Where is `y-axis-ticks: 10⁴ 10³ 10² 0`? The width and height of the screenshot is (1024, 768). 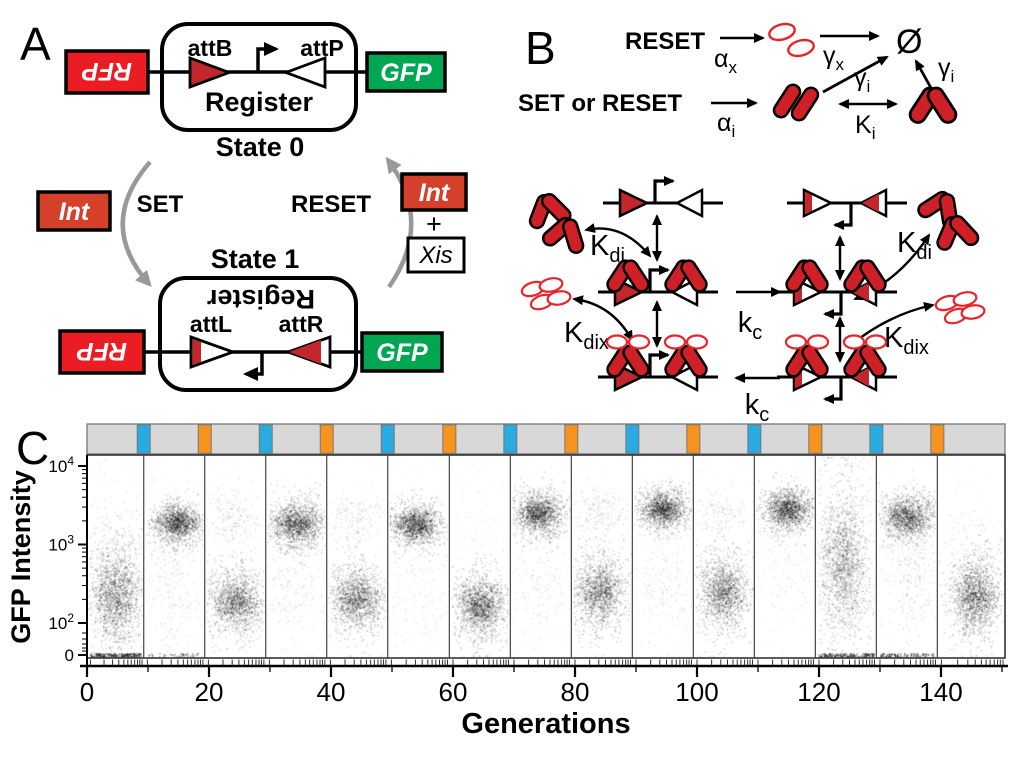 y-axis-ticks: 10⁴ 10³ 10² 0 is located at coordinates (67, 559).